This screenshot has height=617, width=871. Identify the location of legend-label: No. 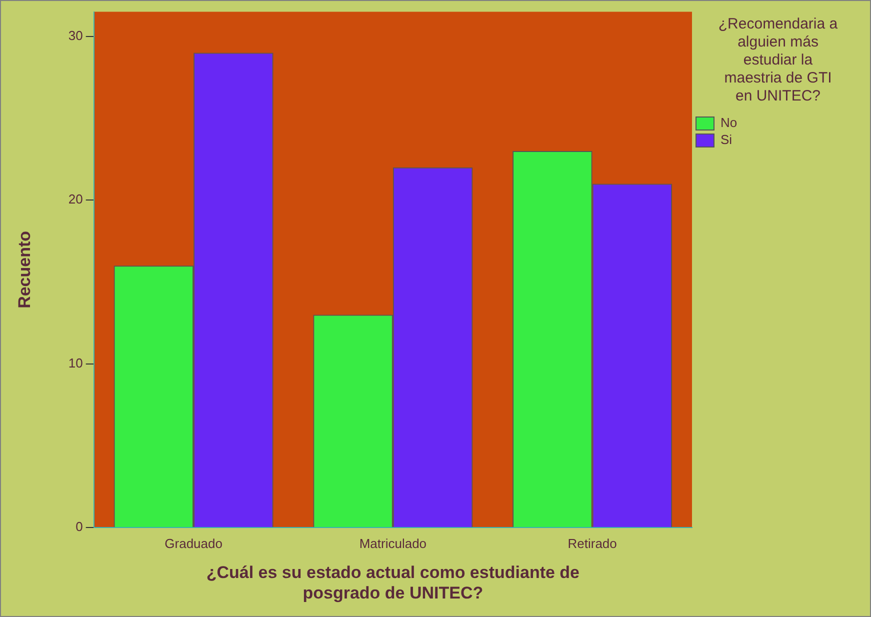
(729, 122).